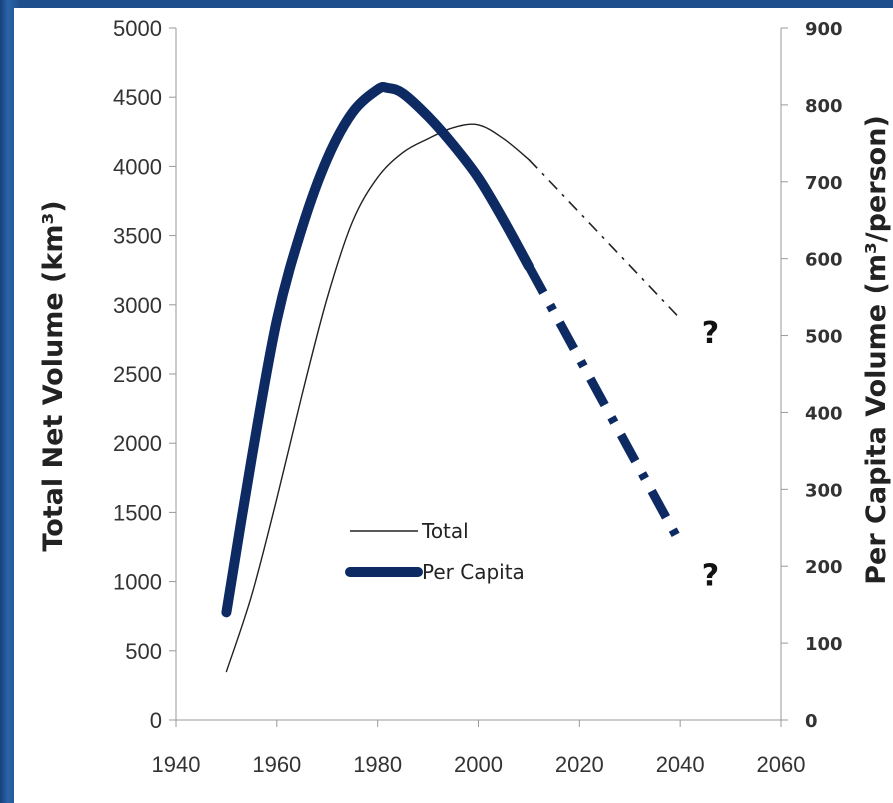 The image size is (893, 803). Describe the element at coordinates (824, 106) in the screenshot. I see `y-right-tick-label: 800` at that location.